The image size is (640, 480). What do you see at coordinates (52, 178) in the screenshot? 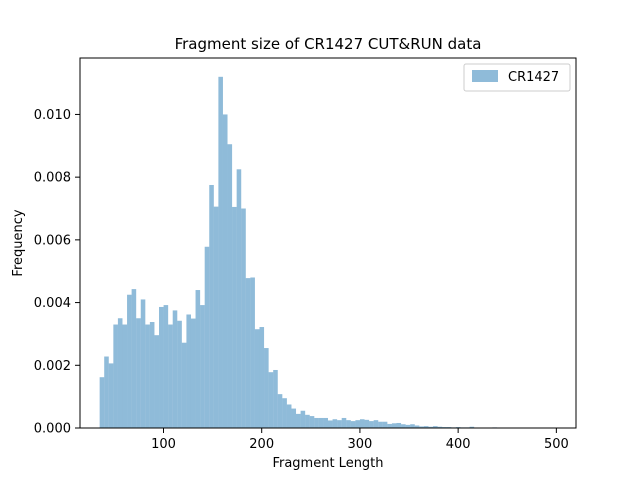
I see `y-tick-label: 0.008` at bounding box center [52, 178].